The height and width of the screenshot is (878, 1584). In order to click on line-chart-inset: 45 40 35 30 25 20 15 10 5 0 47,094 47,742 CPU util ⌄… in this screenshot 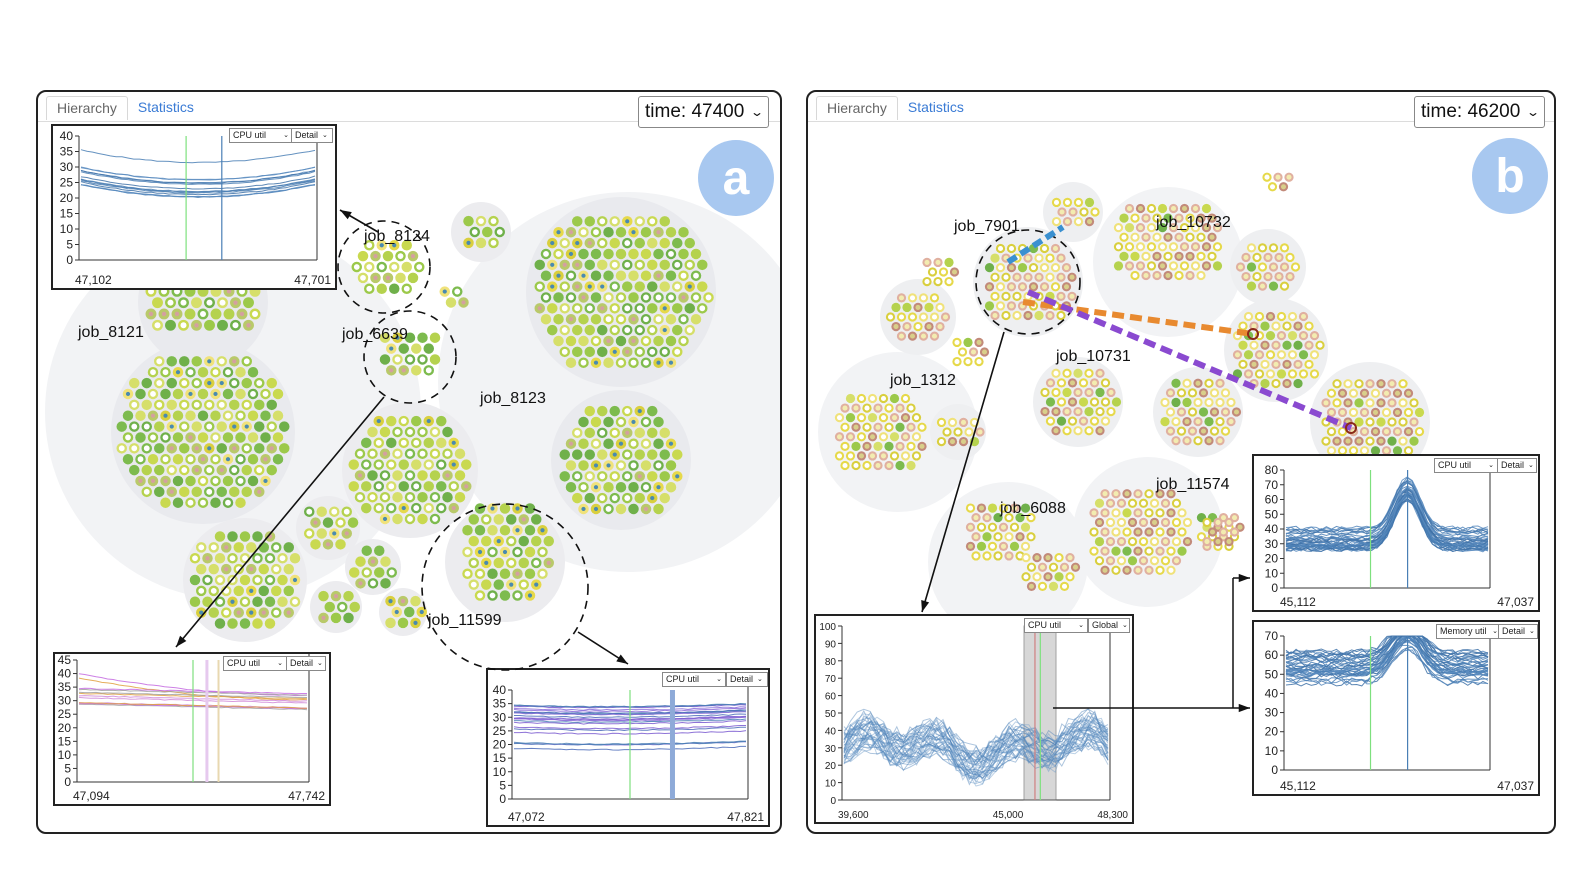, I will do `click(192, 729)`.